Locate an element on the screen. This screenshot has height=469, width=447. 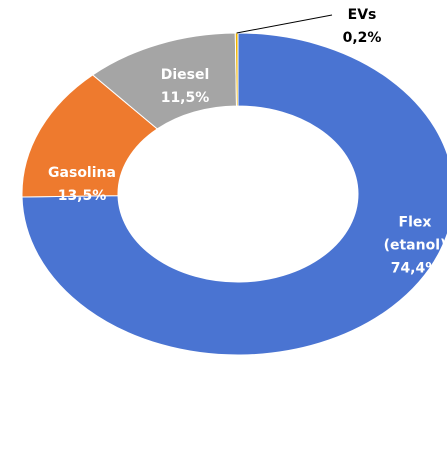
value-label: 11,5% is located at coordinates (185, 98).